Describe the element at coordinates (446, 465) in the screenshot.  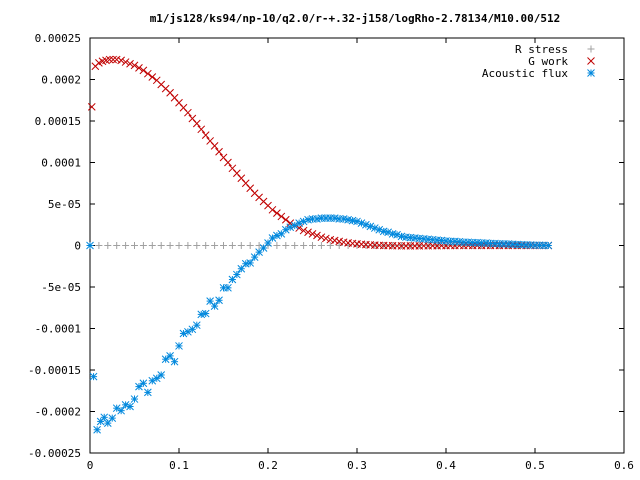
I see `x-tick-label: 0.4` at that location.